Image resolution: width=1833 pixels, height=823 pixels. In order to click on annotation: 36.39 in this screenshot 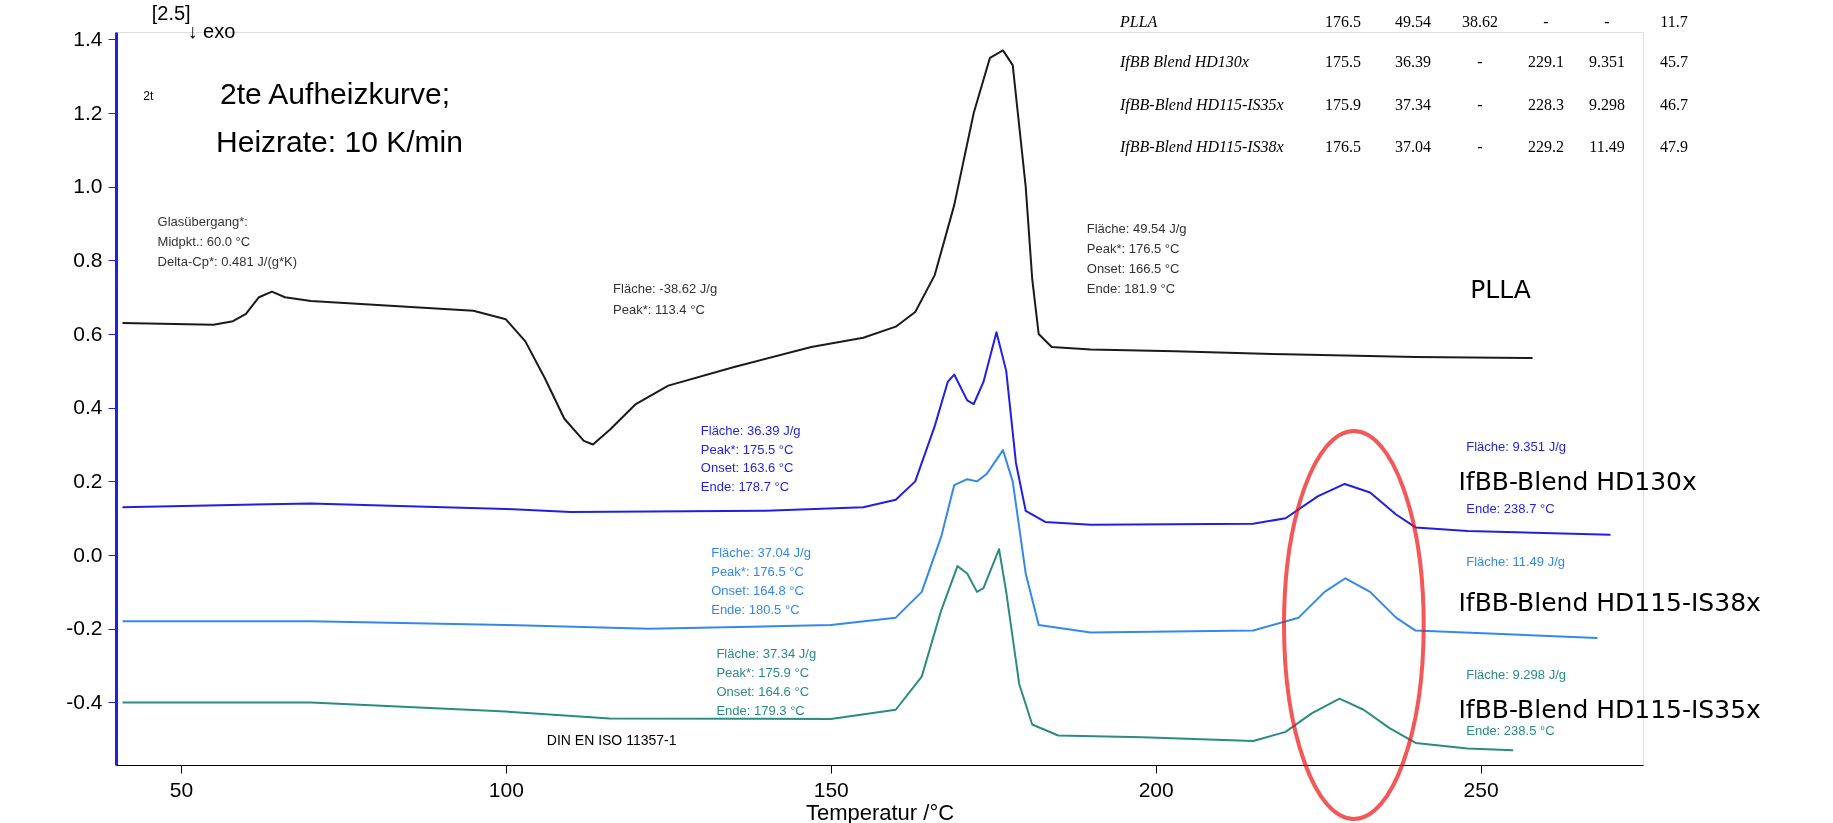, I will do `click(1413, 61)`.